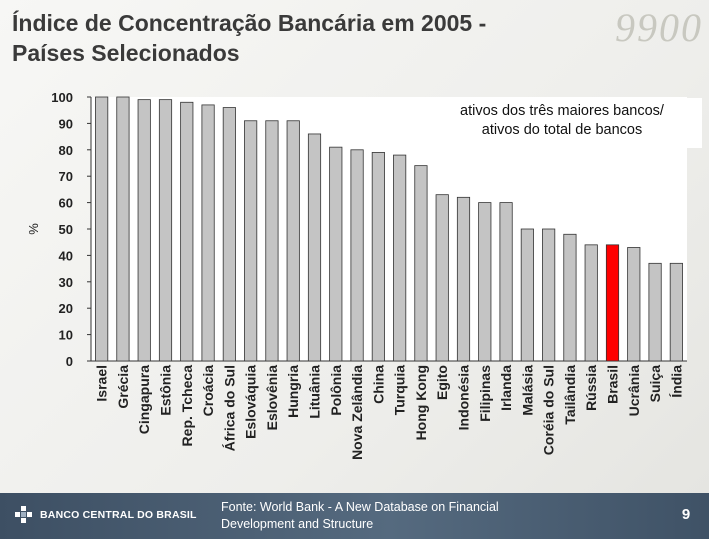 This screenshot has width=709, height=539. I want to click on x-tick-label: Ucrânia, so click(634, 391).